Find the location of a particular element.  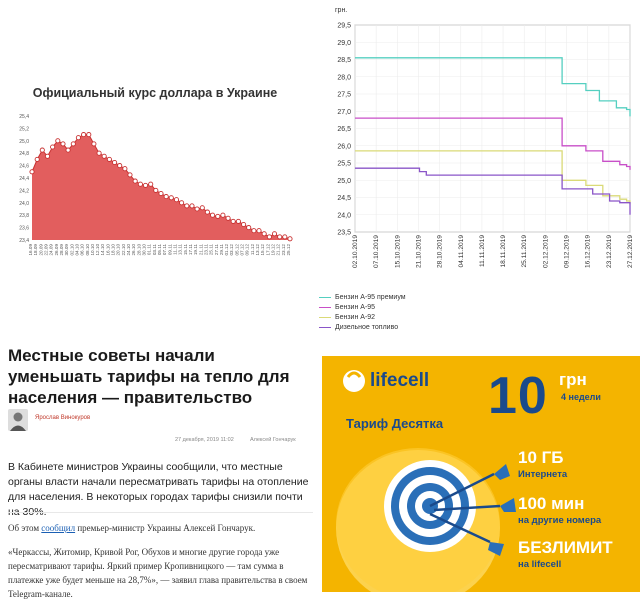

x-tick-label: 16.12.2019 is located at coordinates (588, 251).